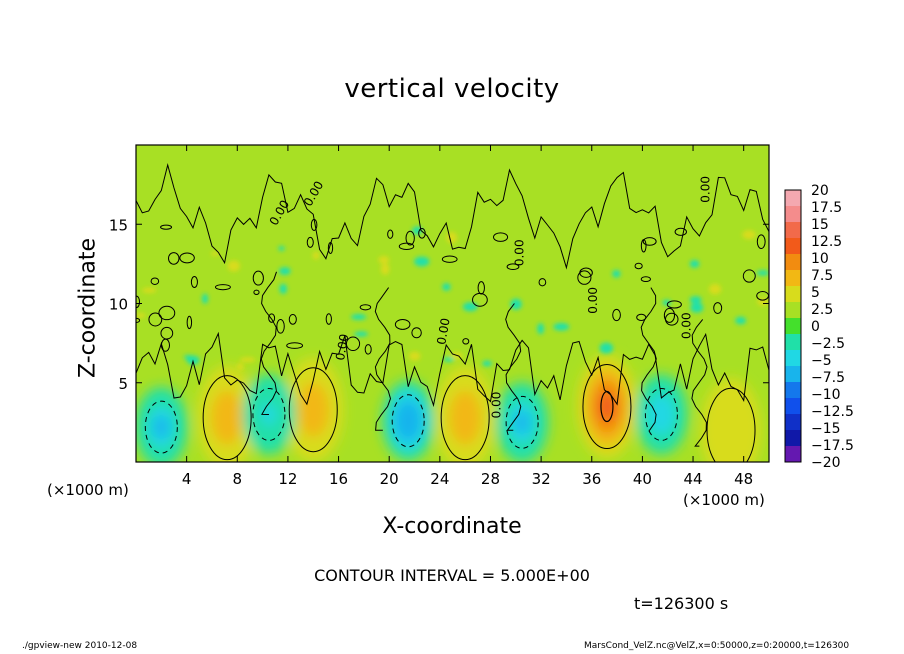 This screenshot has width=904, height=654. What do you see at coordinates (389, 479) in the screenshot?
I see `x-tick-label-4: 20` at bounding box center [389, 479].